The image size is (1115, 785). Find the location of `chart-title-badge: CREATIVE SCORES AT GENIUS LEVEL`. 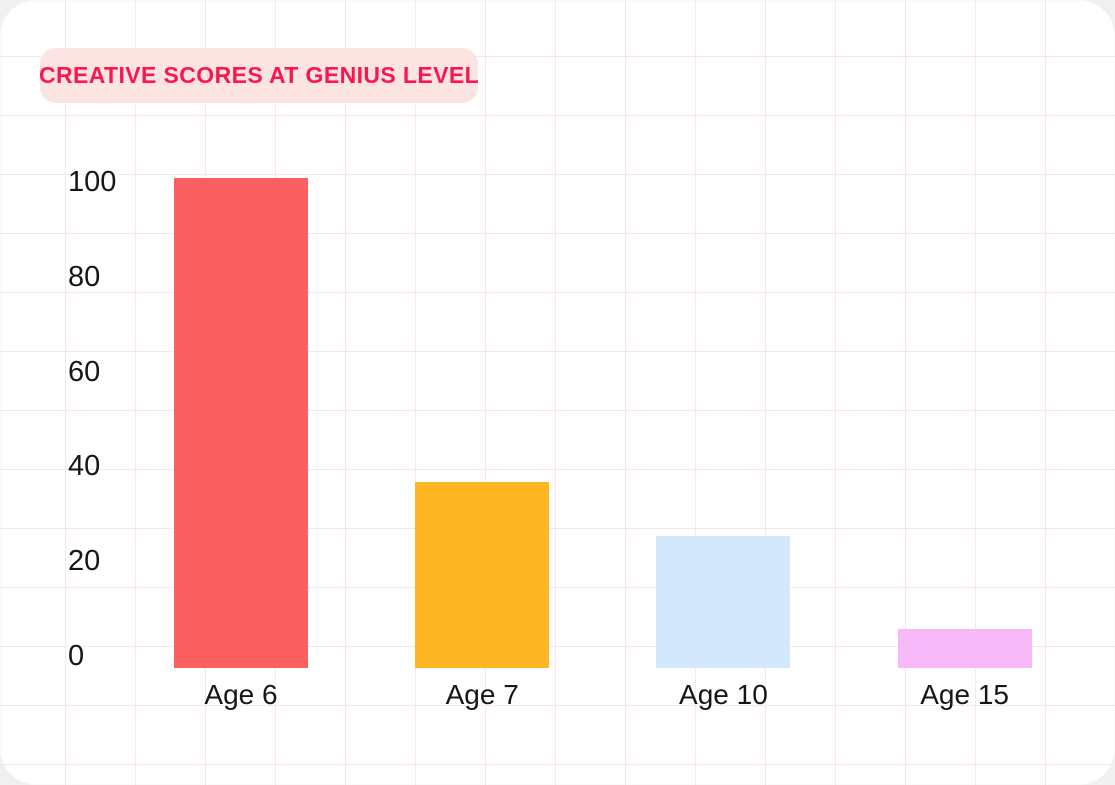

chart-title-badge: CREATIVE SCORES AT GENIUS LEVEL is located at coordinates (259, 75).